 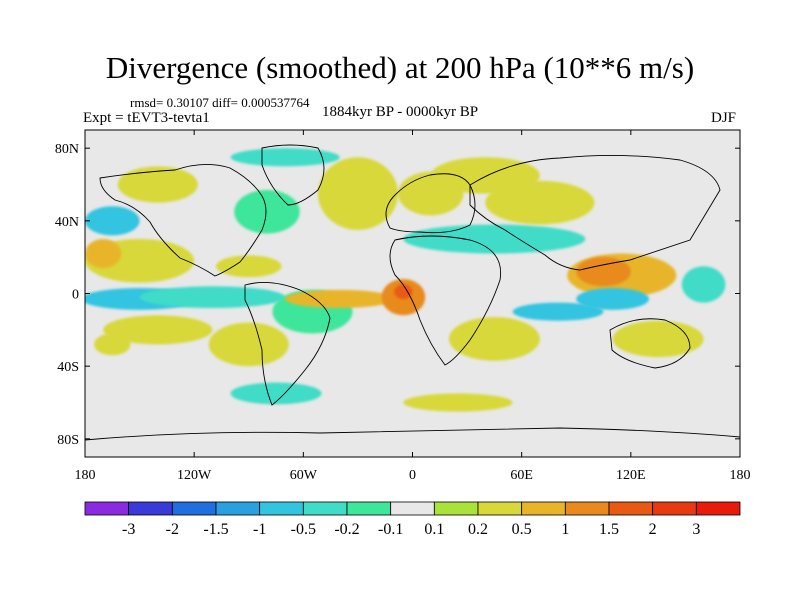 I want to click on lon-tick-label: 120W, so click(x=194, y=475).